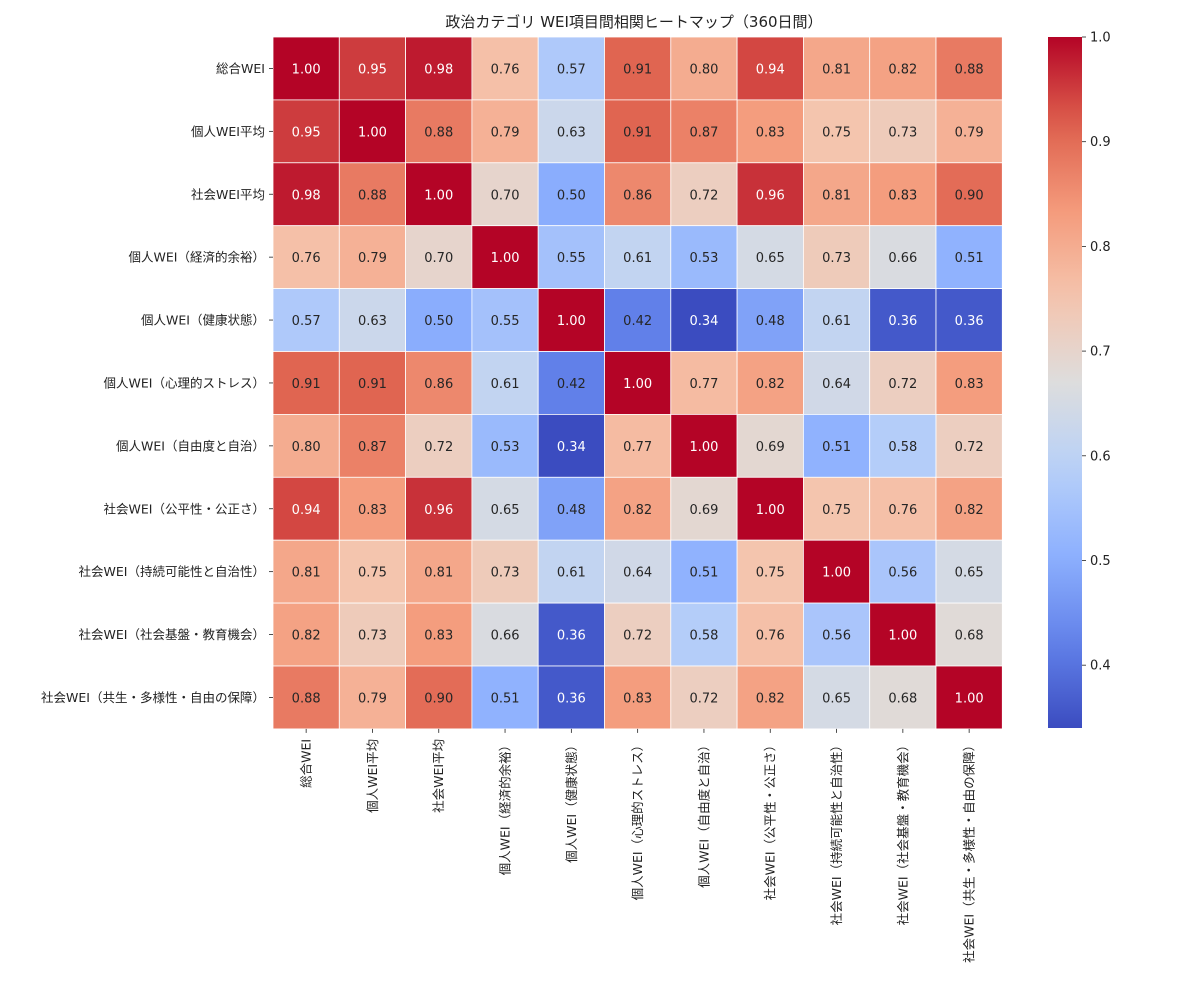 The image size is (1200, 1000). Describe the element at coordinates (372, 447) in the screenshot. I see `cell-value-label: 0.87` at that location.